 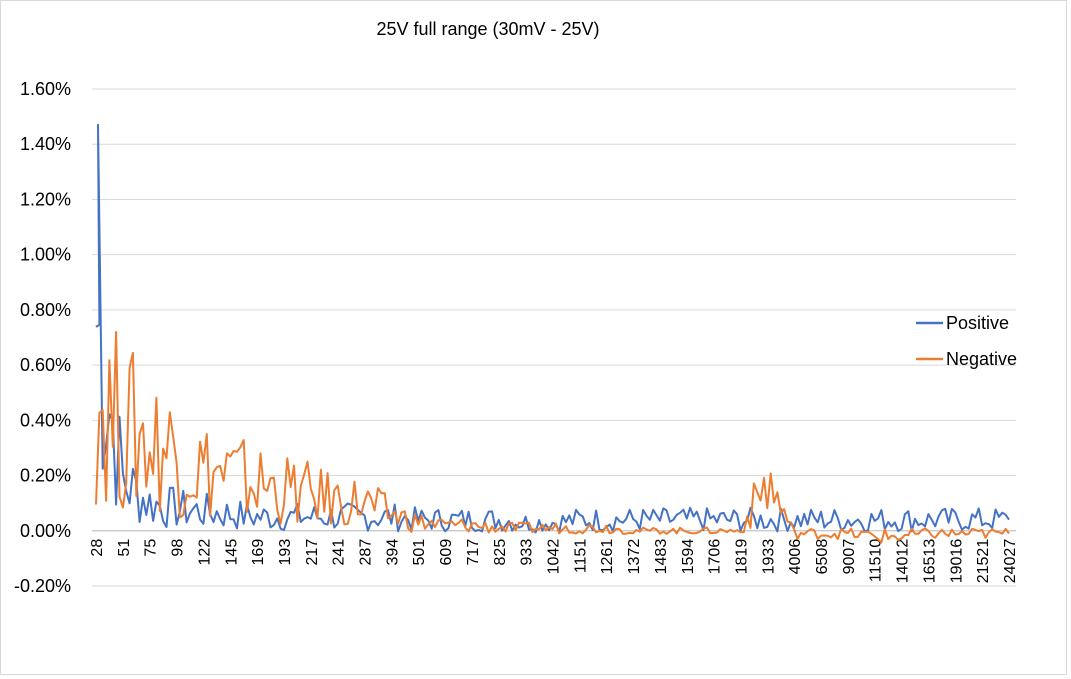 I want to click on x-tick-label: 14012, so click(x=903, y=561).